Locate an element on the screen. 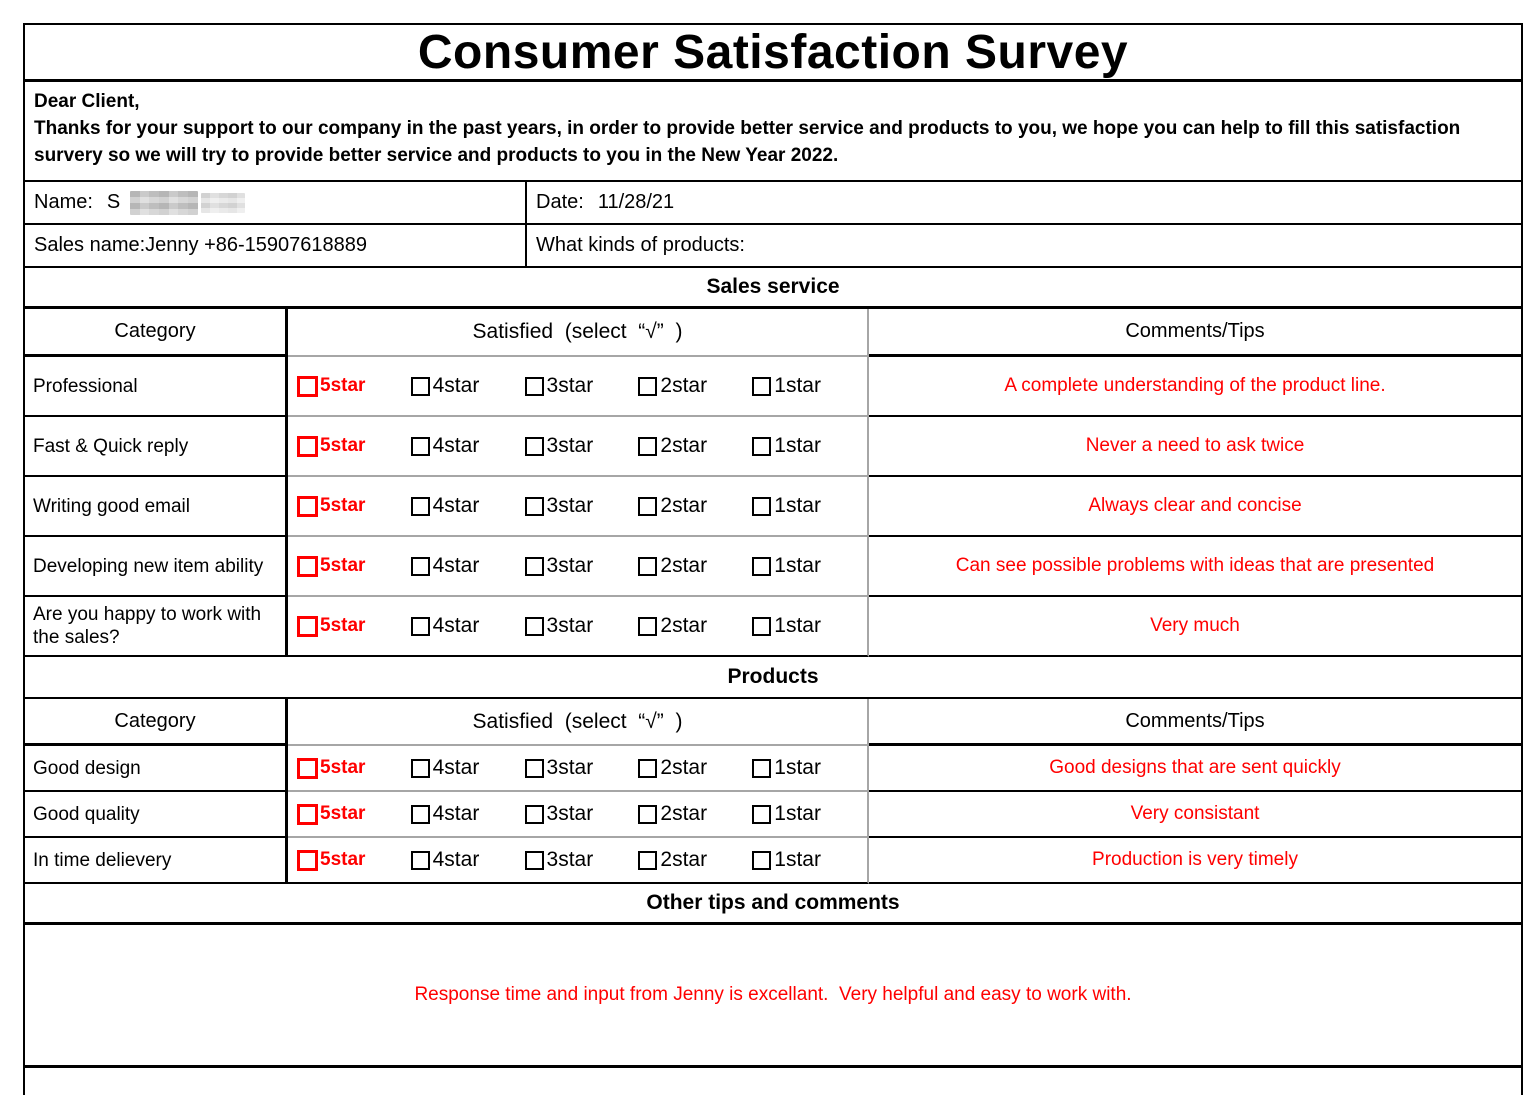 The height and width of the screenshot is (1095, 1533). comment-cell: Very consistant is located at coordinates (1195, 815).